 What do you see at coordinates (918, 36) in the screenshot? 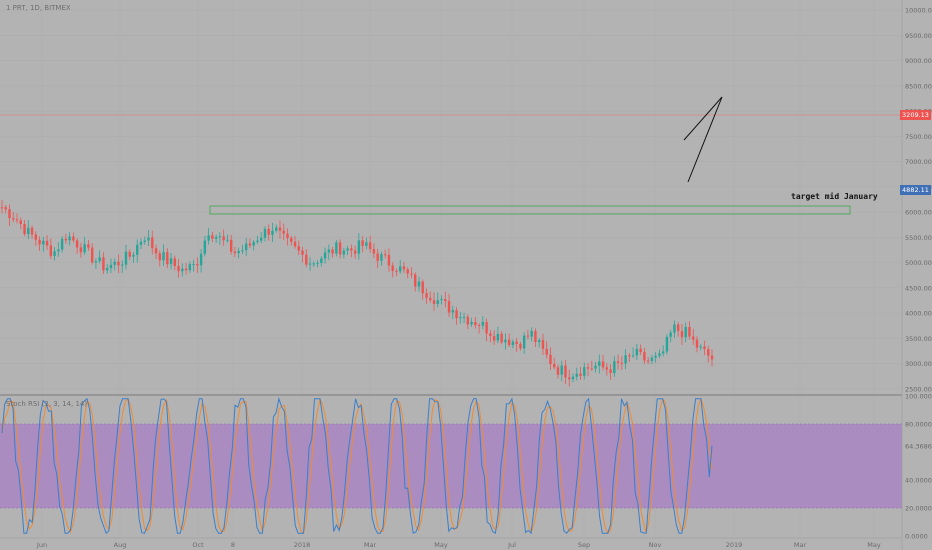
I see `price-tick-label: 9500.00` at bounding box center [918, 36].